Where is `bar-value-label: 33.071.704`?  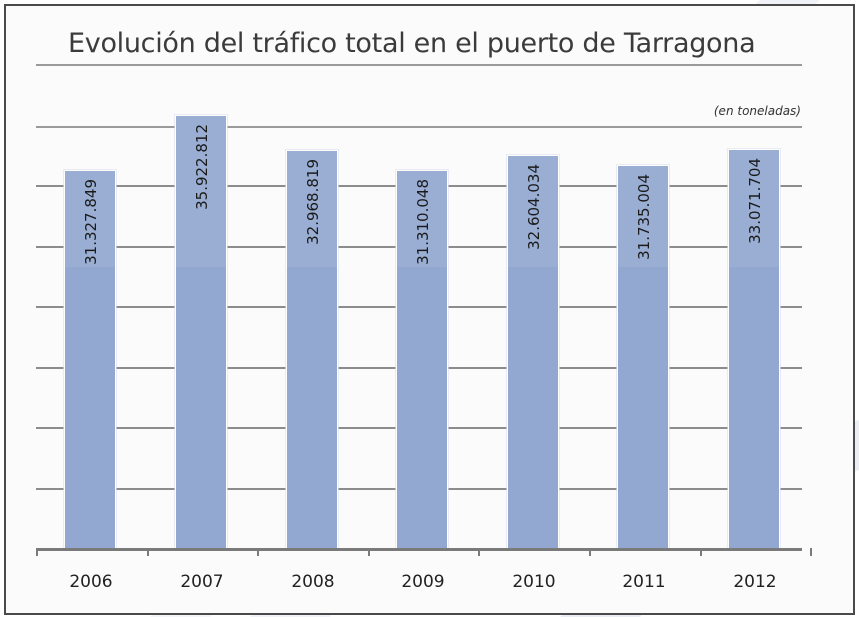 bar-value-label: 33.071.704 is located at coordinates (755, 201).